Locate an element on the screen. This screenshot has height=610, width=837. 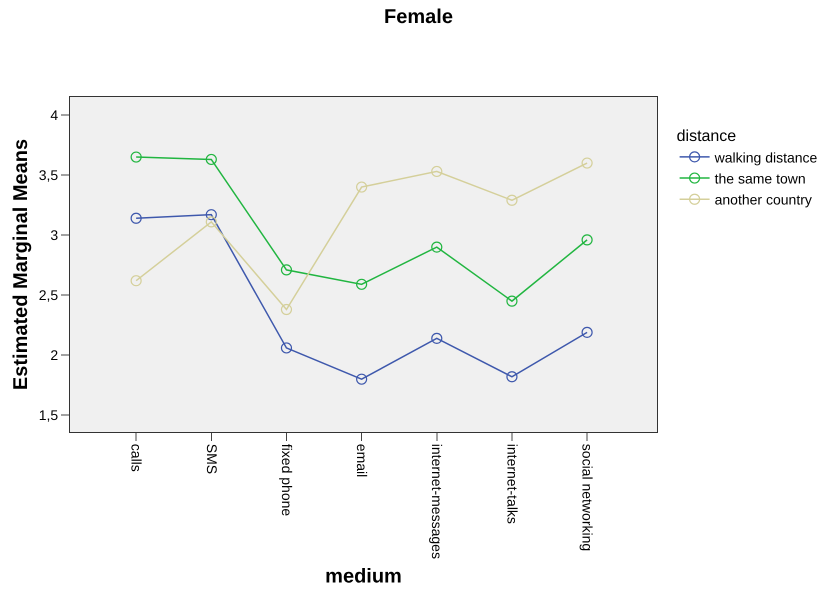
legend-label: walking distance is located at coordinates (766, 157).